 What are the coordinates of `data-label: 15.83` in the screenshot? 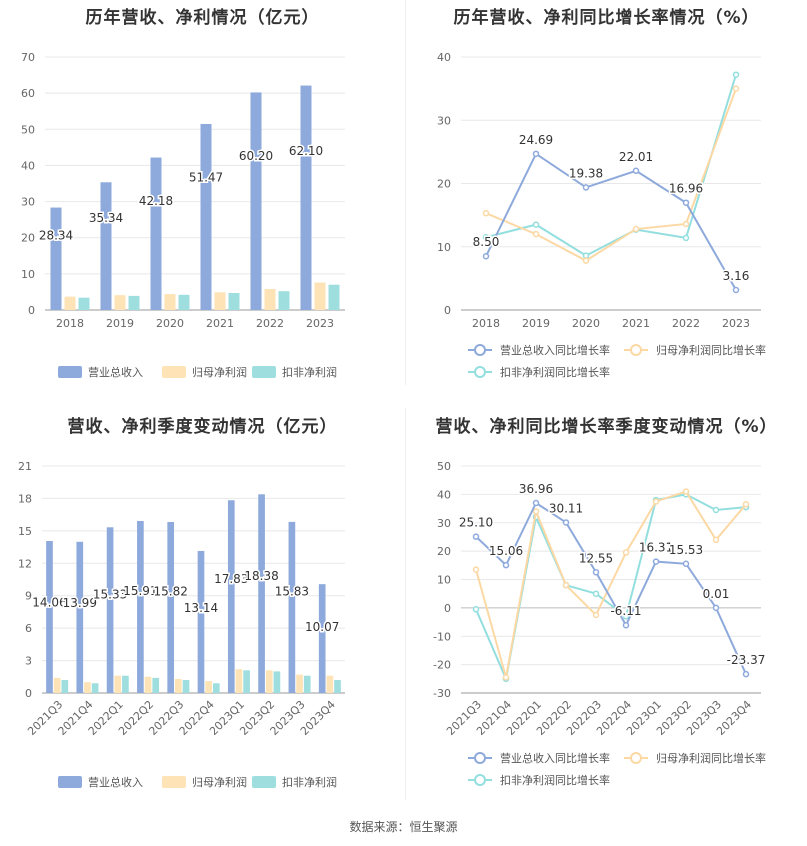 It's located at (292, 591).